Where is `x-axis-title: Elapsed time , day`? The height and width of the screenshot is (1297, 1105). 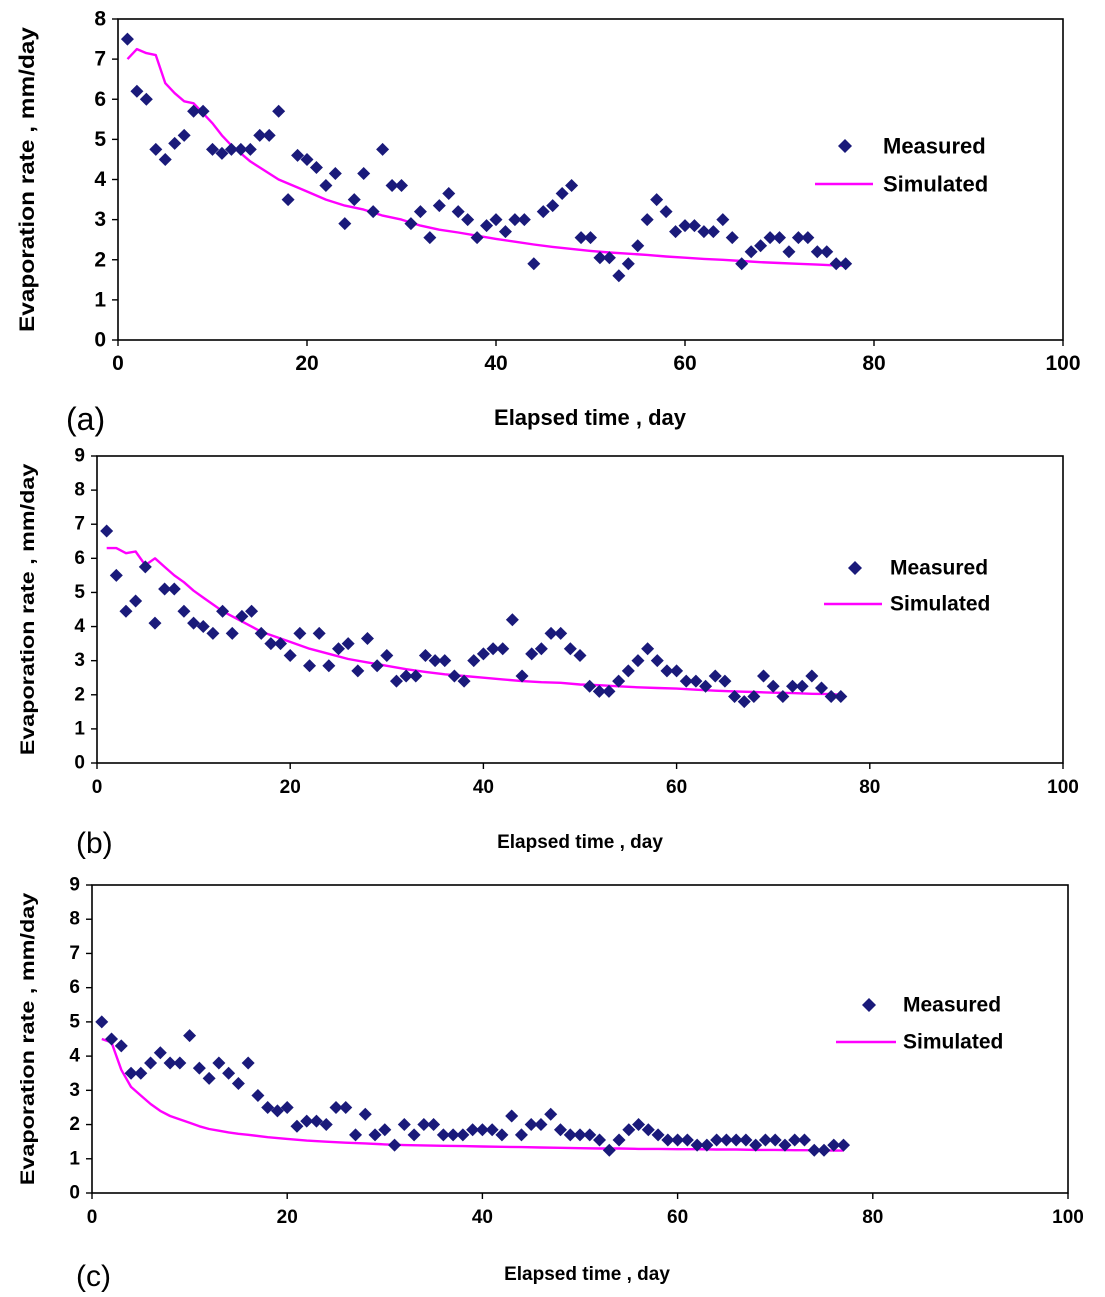 x-axis-title: Elapsed time , day is located at coordinates (590, 417).